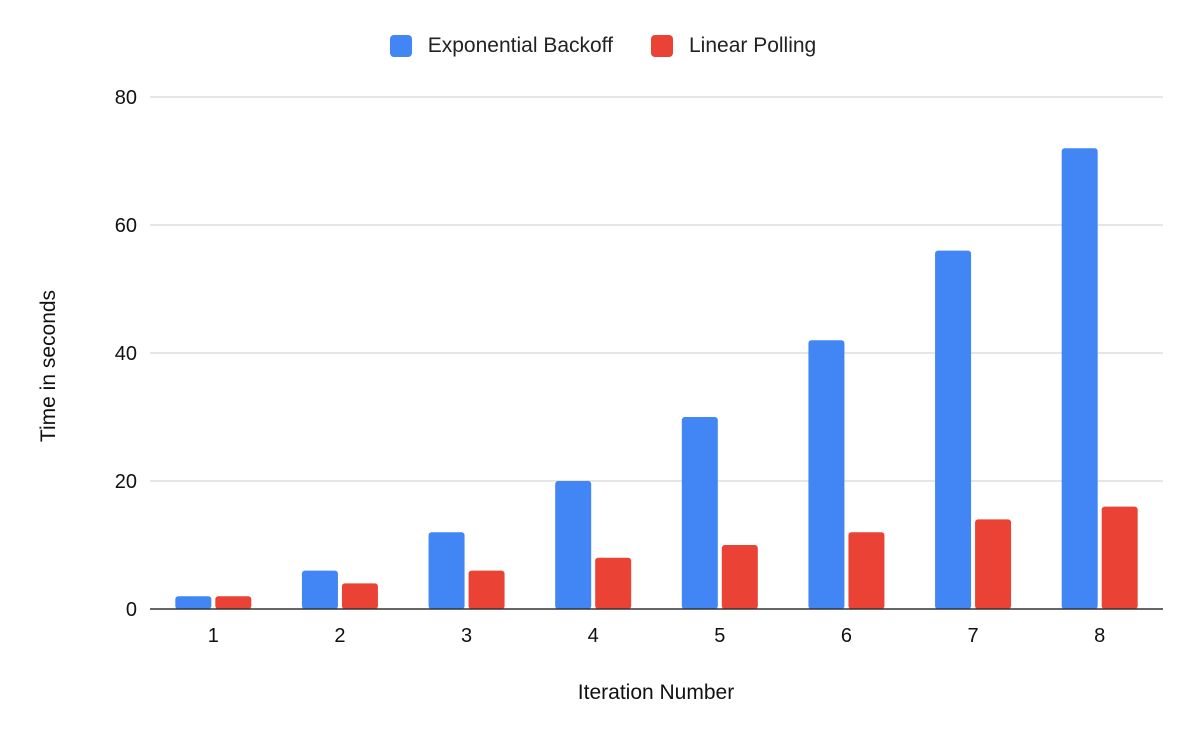  Describe the element at coordinates (656, 692) in the screenshot. I see `x-axis-title: Iteration Number` at that location.